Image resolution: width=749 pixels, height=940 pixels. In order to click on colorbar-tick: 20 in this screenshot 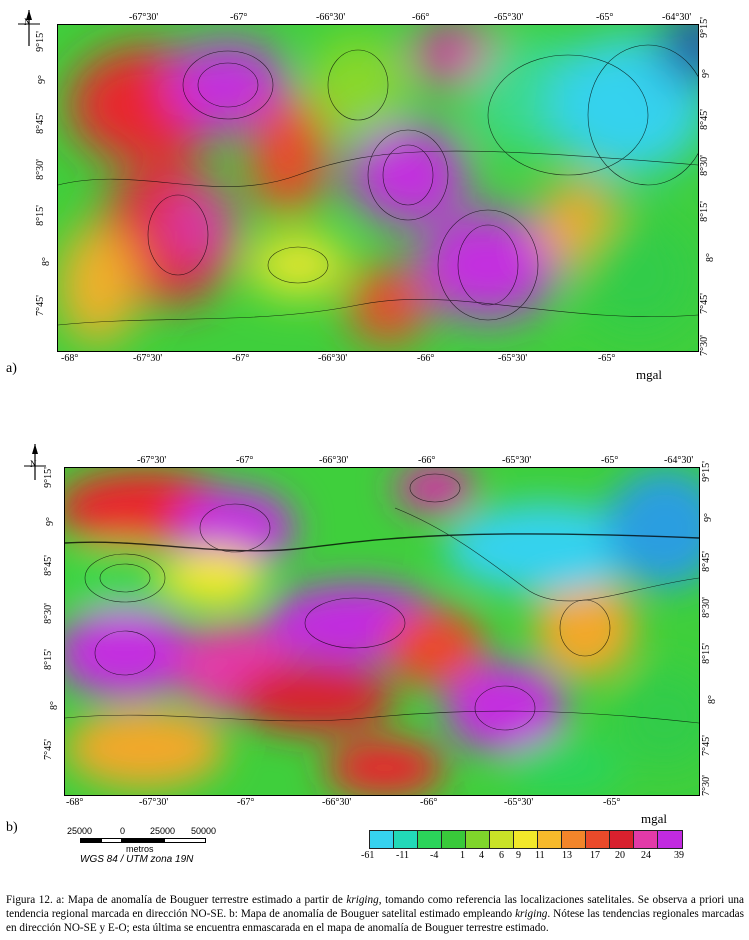, I will do `click(620, 855)`.